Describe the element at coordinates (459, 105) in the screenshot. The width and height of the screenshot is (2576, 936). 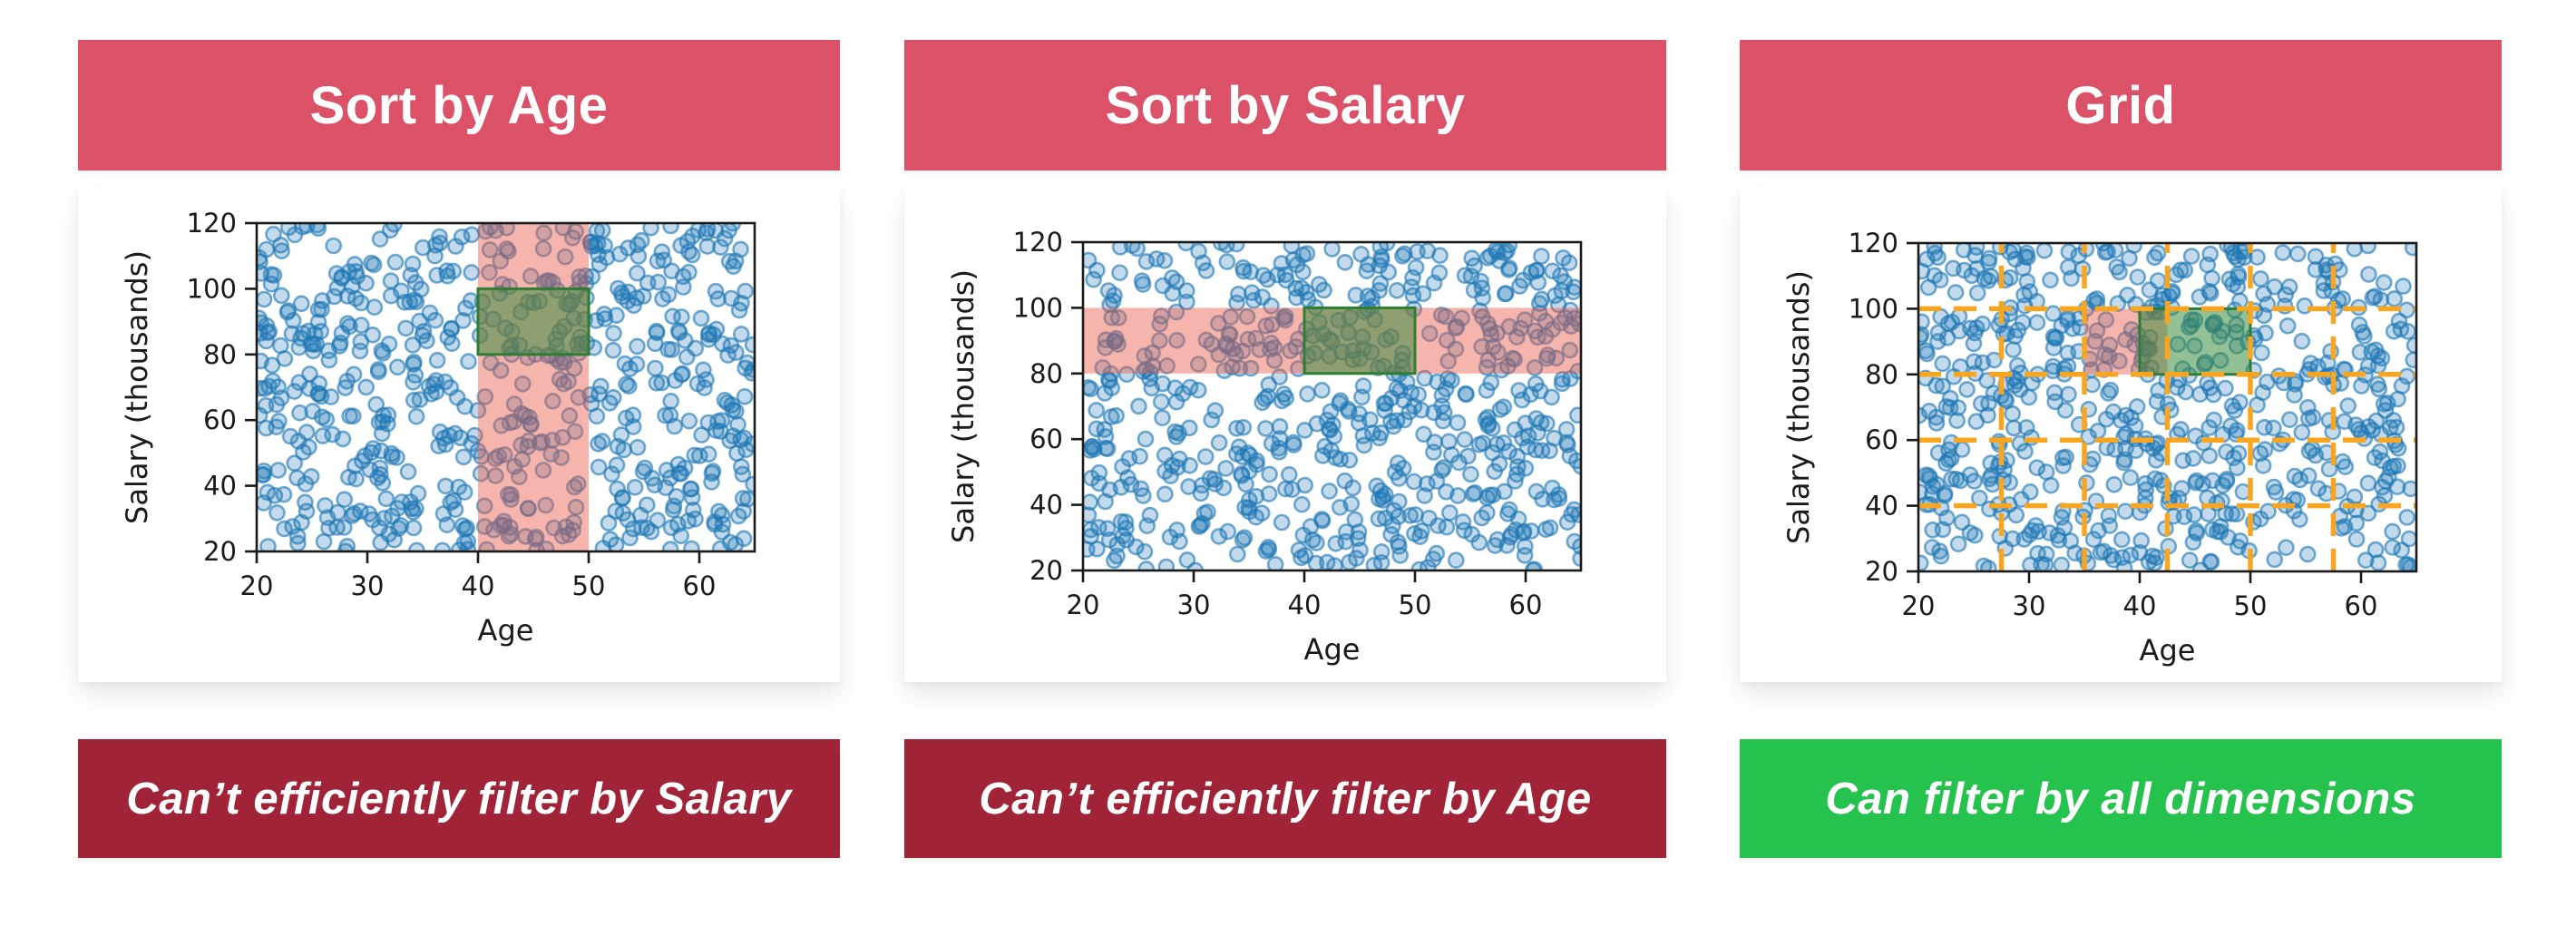
I see `panel-header-sort-by-age: Sort by Age` at that location.